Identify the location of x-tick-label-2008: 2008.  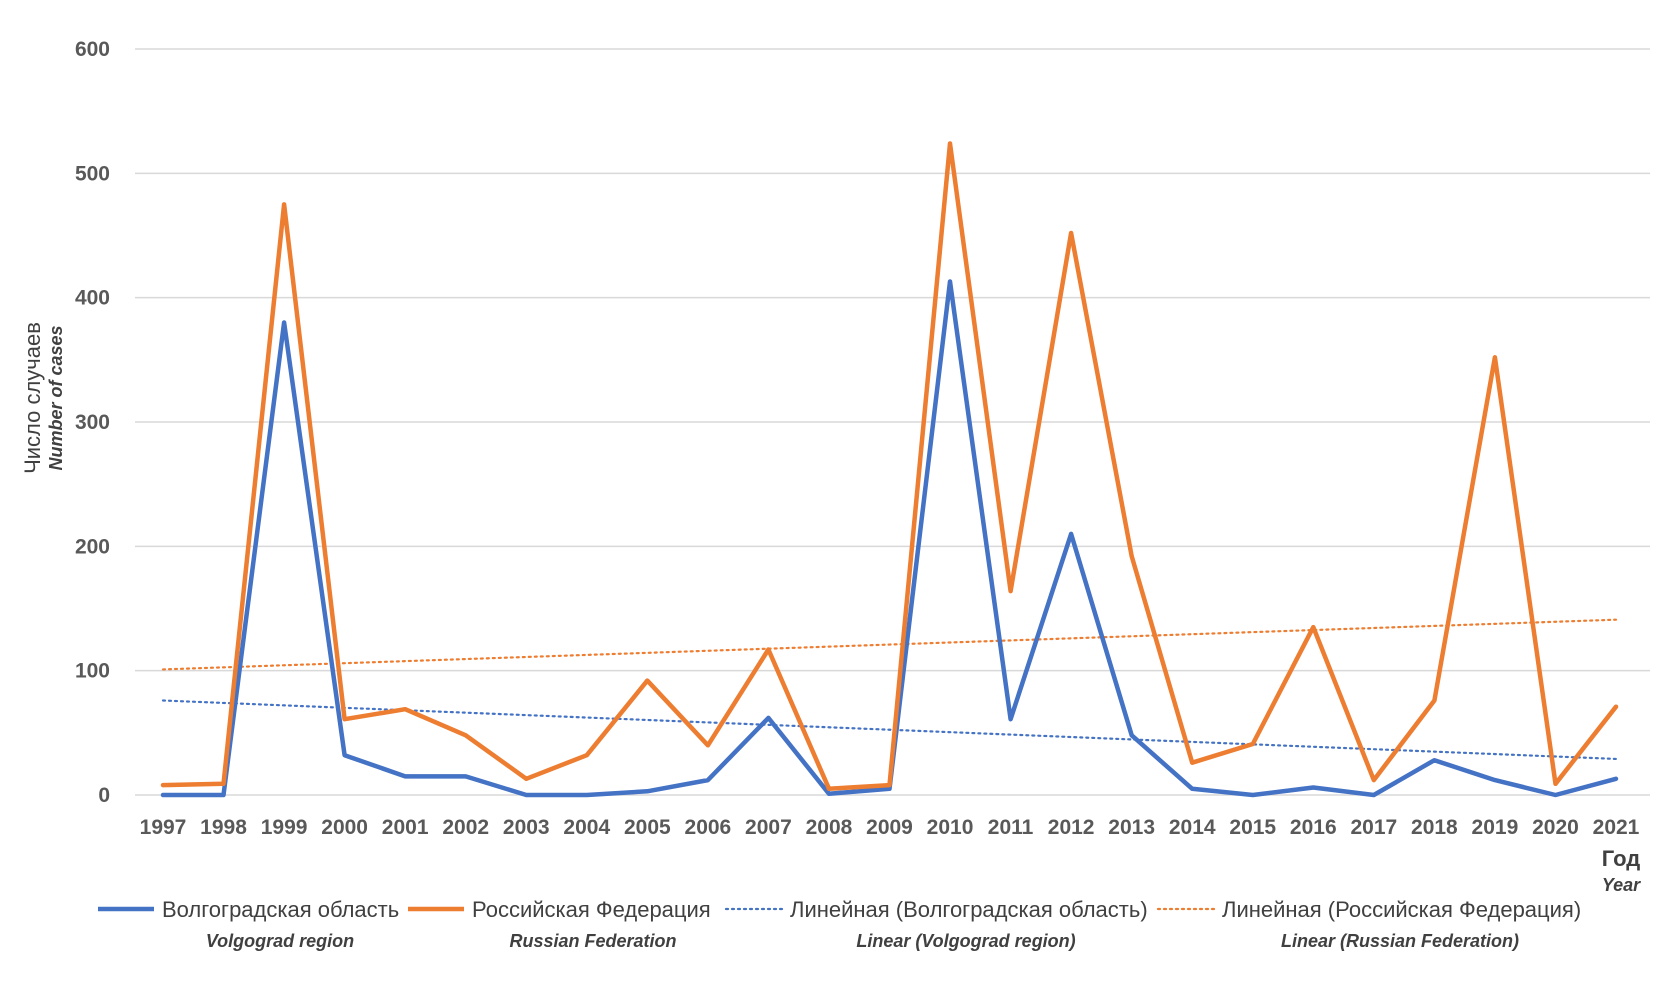
(829, 827).